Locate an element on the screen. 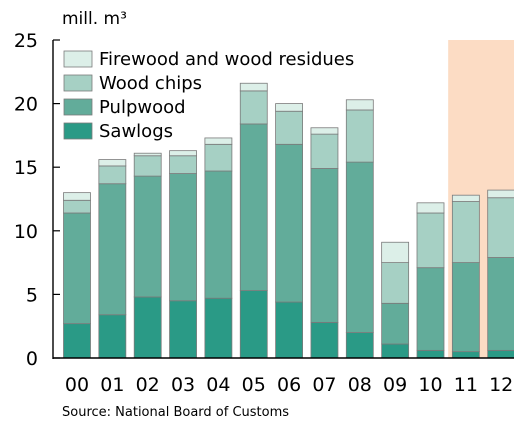  x-tick-label-08: 08 is located at coordinates (360, 385).